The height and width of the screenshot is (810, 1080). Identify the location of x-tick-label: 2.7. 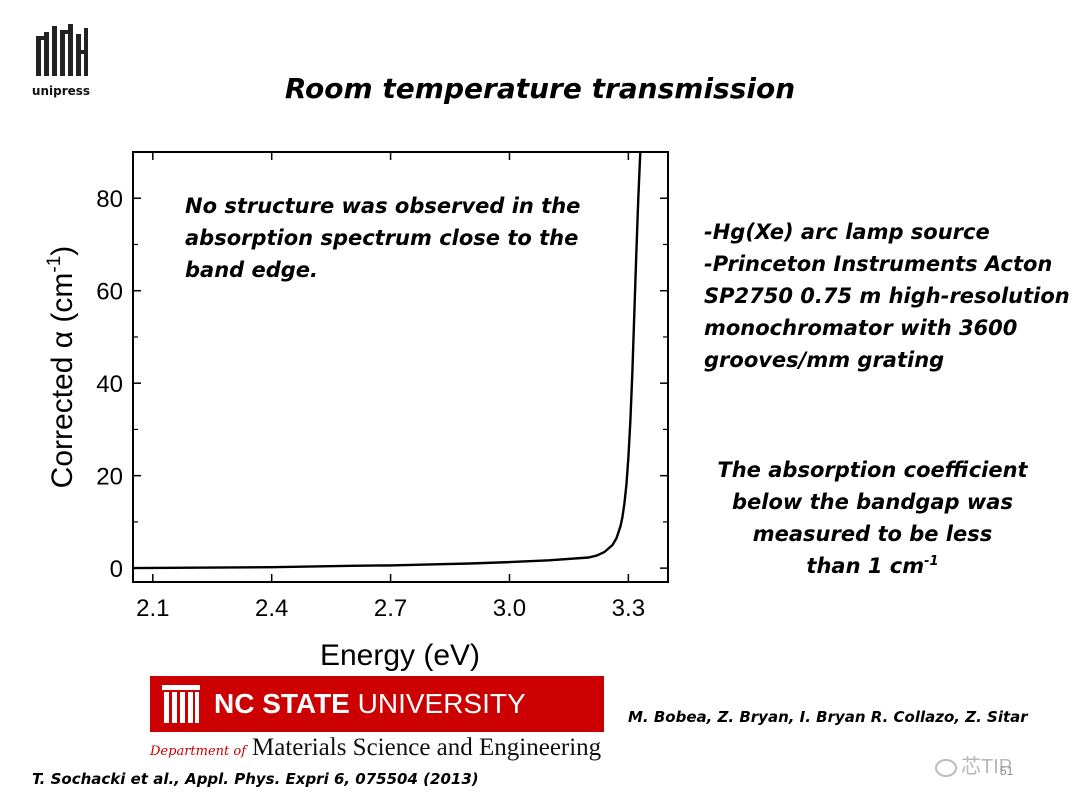
(390, 608).